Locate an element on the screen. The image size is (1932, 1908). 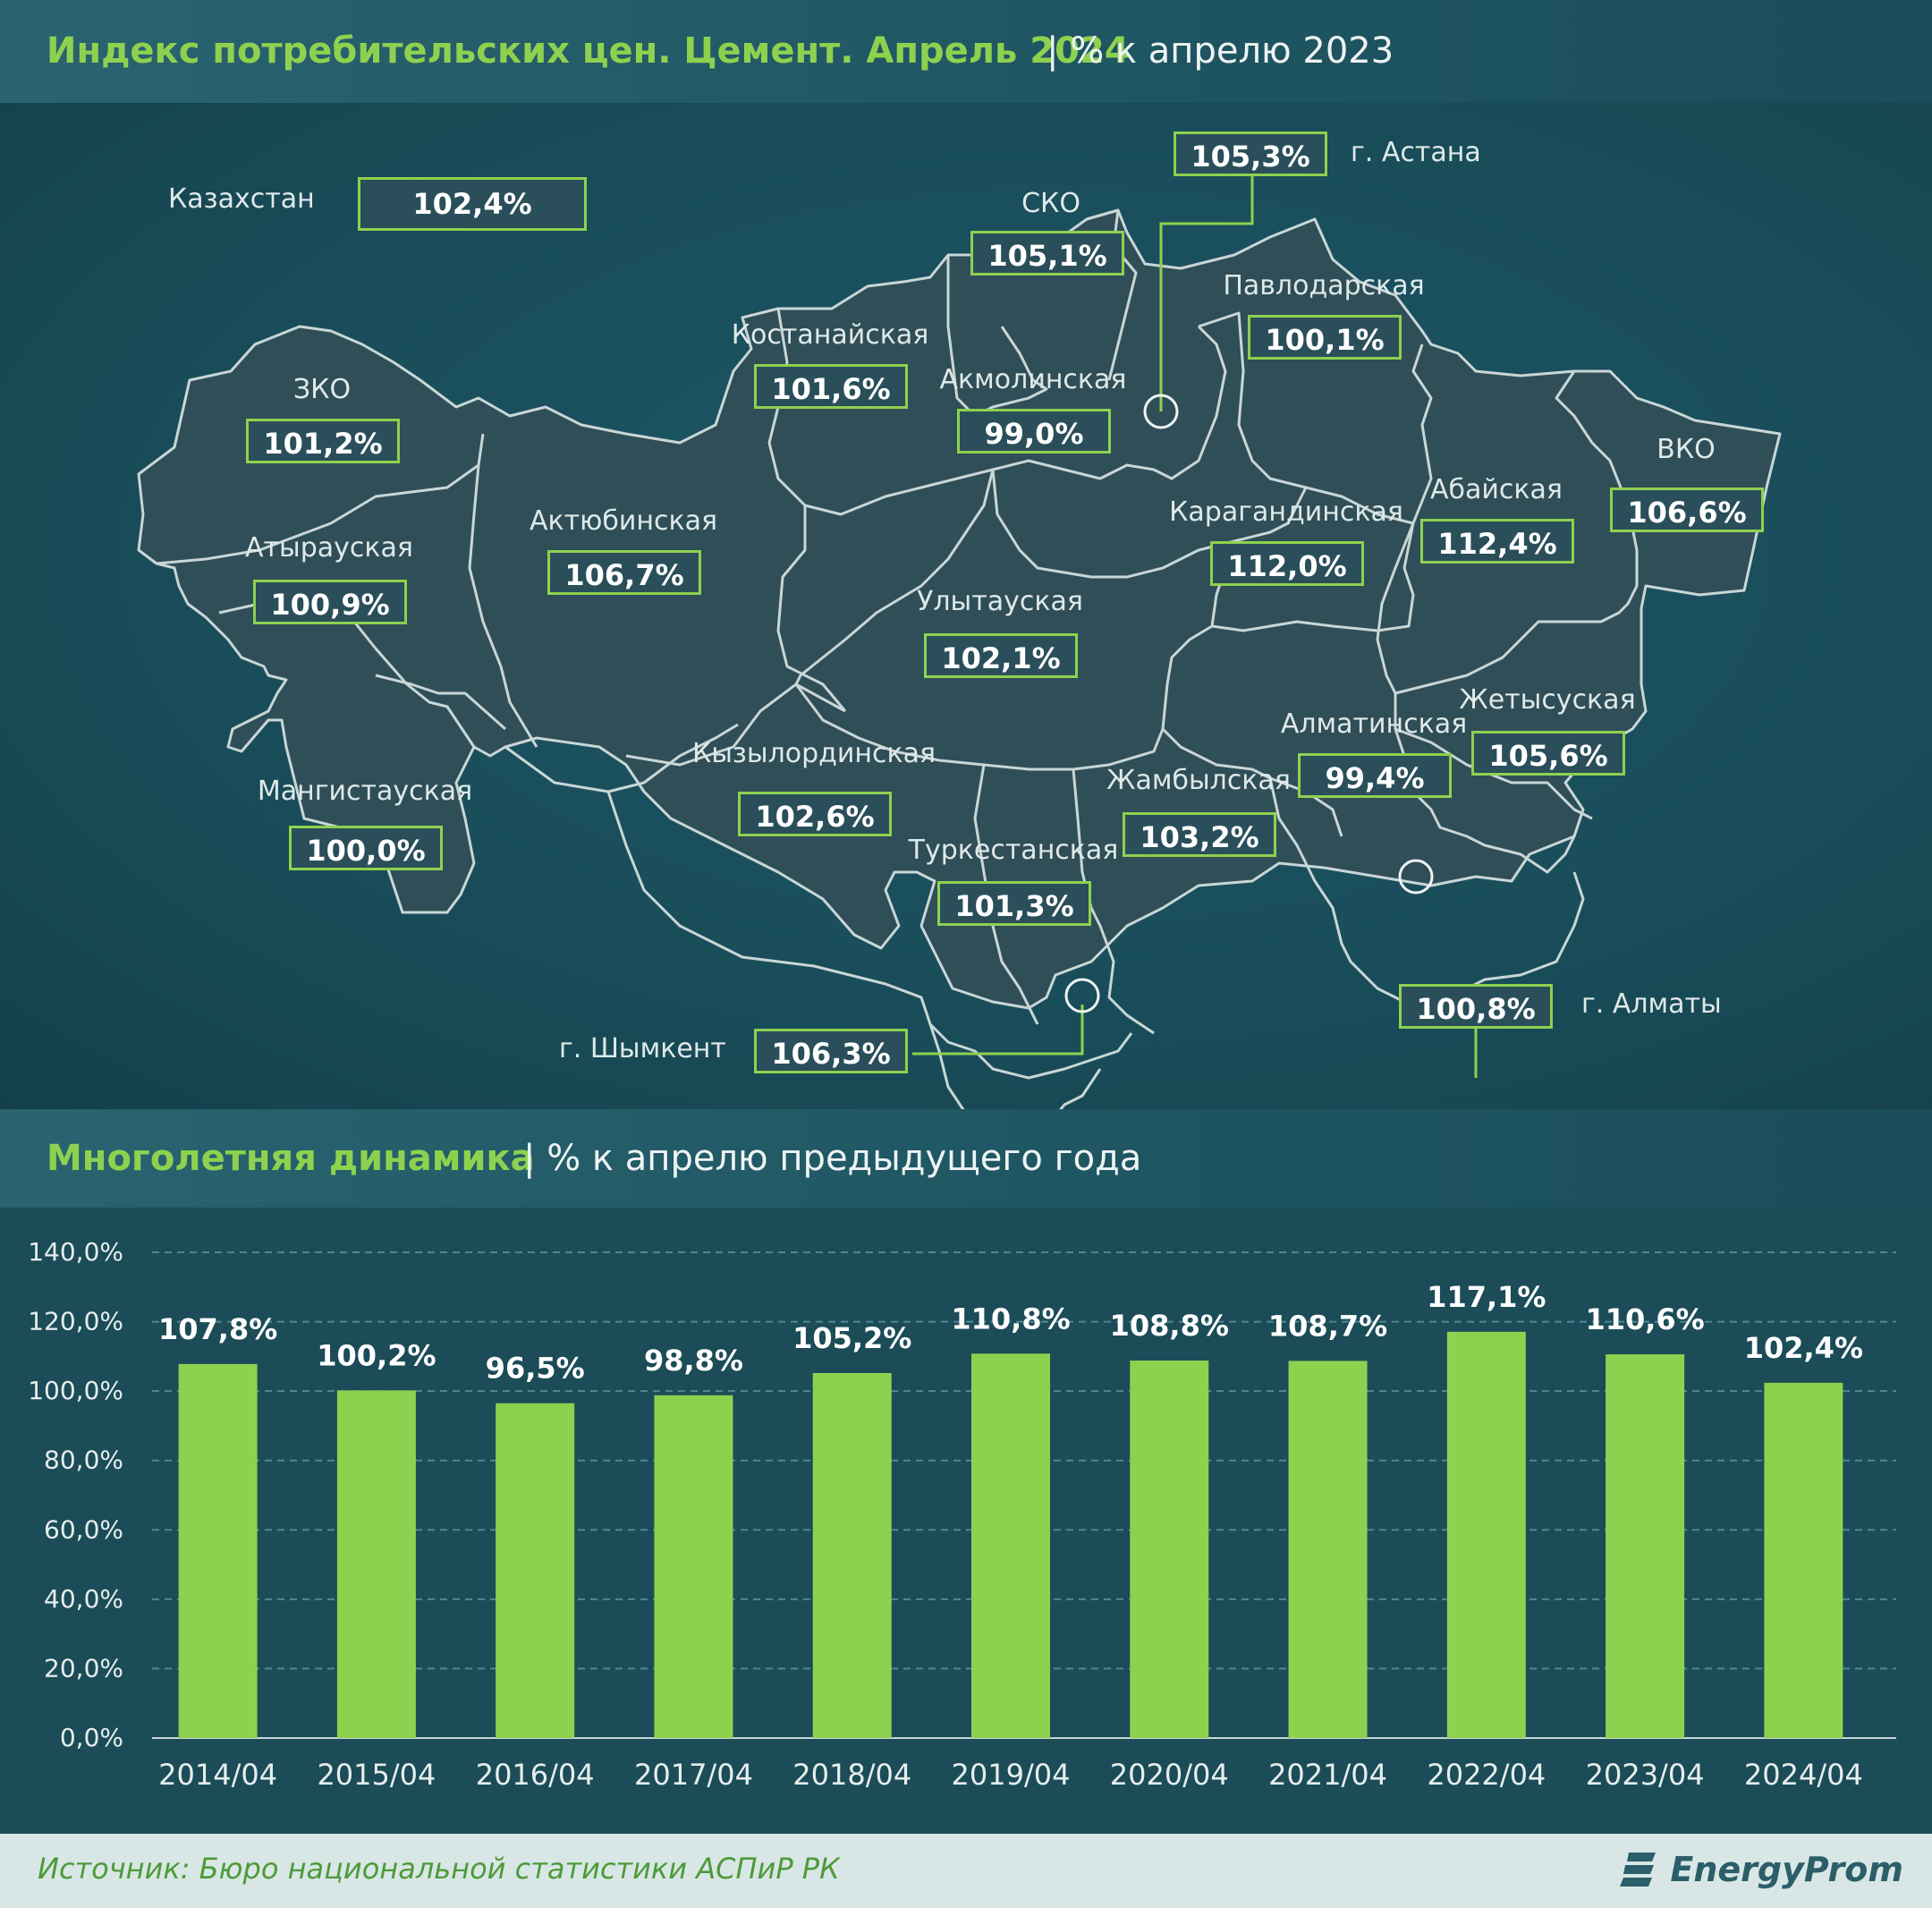
energyprom-logo: EnergyProm is located at coordinates (1761, 1869).